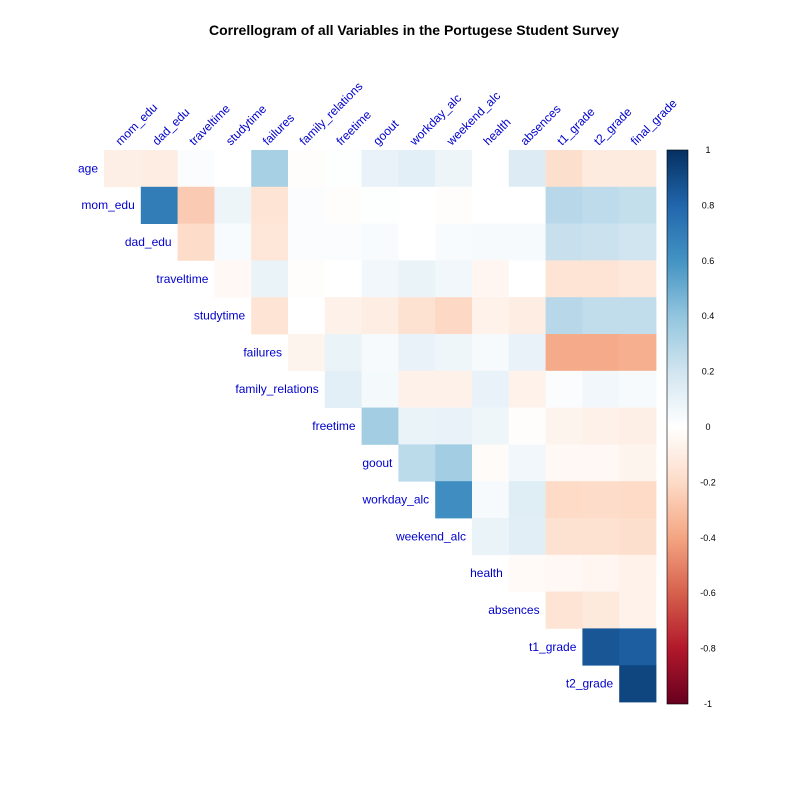 The image size is (800, 800). Describe the element at coordinates (380, 169) in the screenshot. I see `heatmap-cell-age-goout` at that location.